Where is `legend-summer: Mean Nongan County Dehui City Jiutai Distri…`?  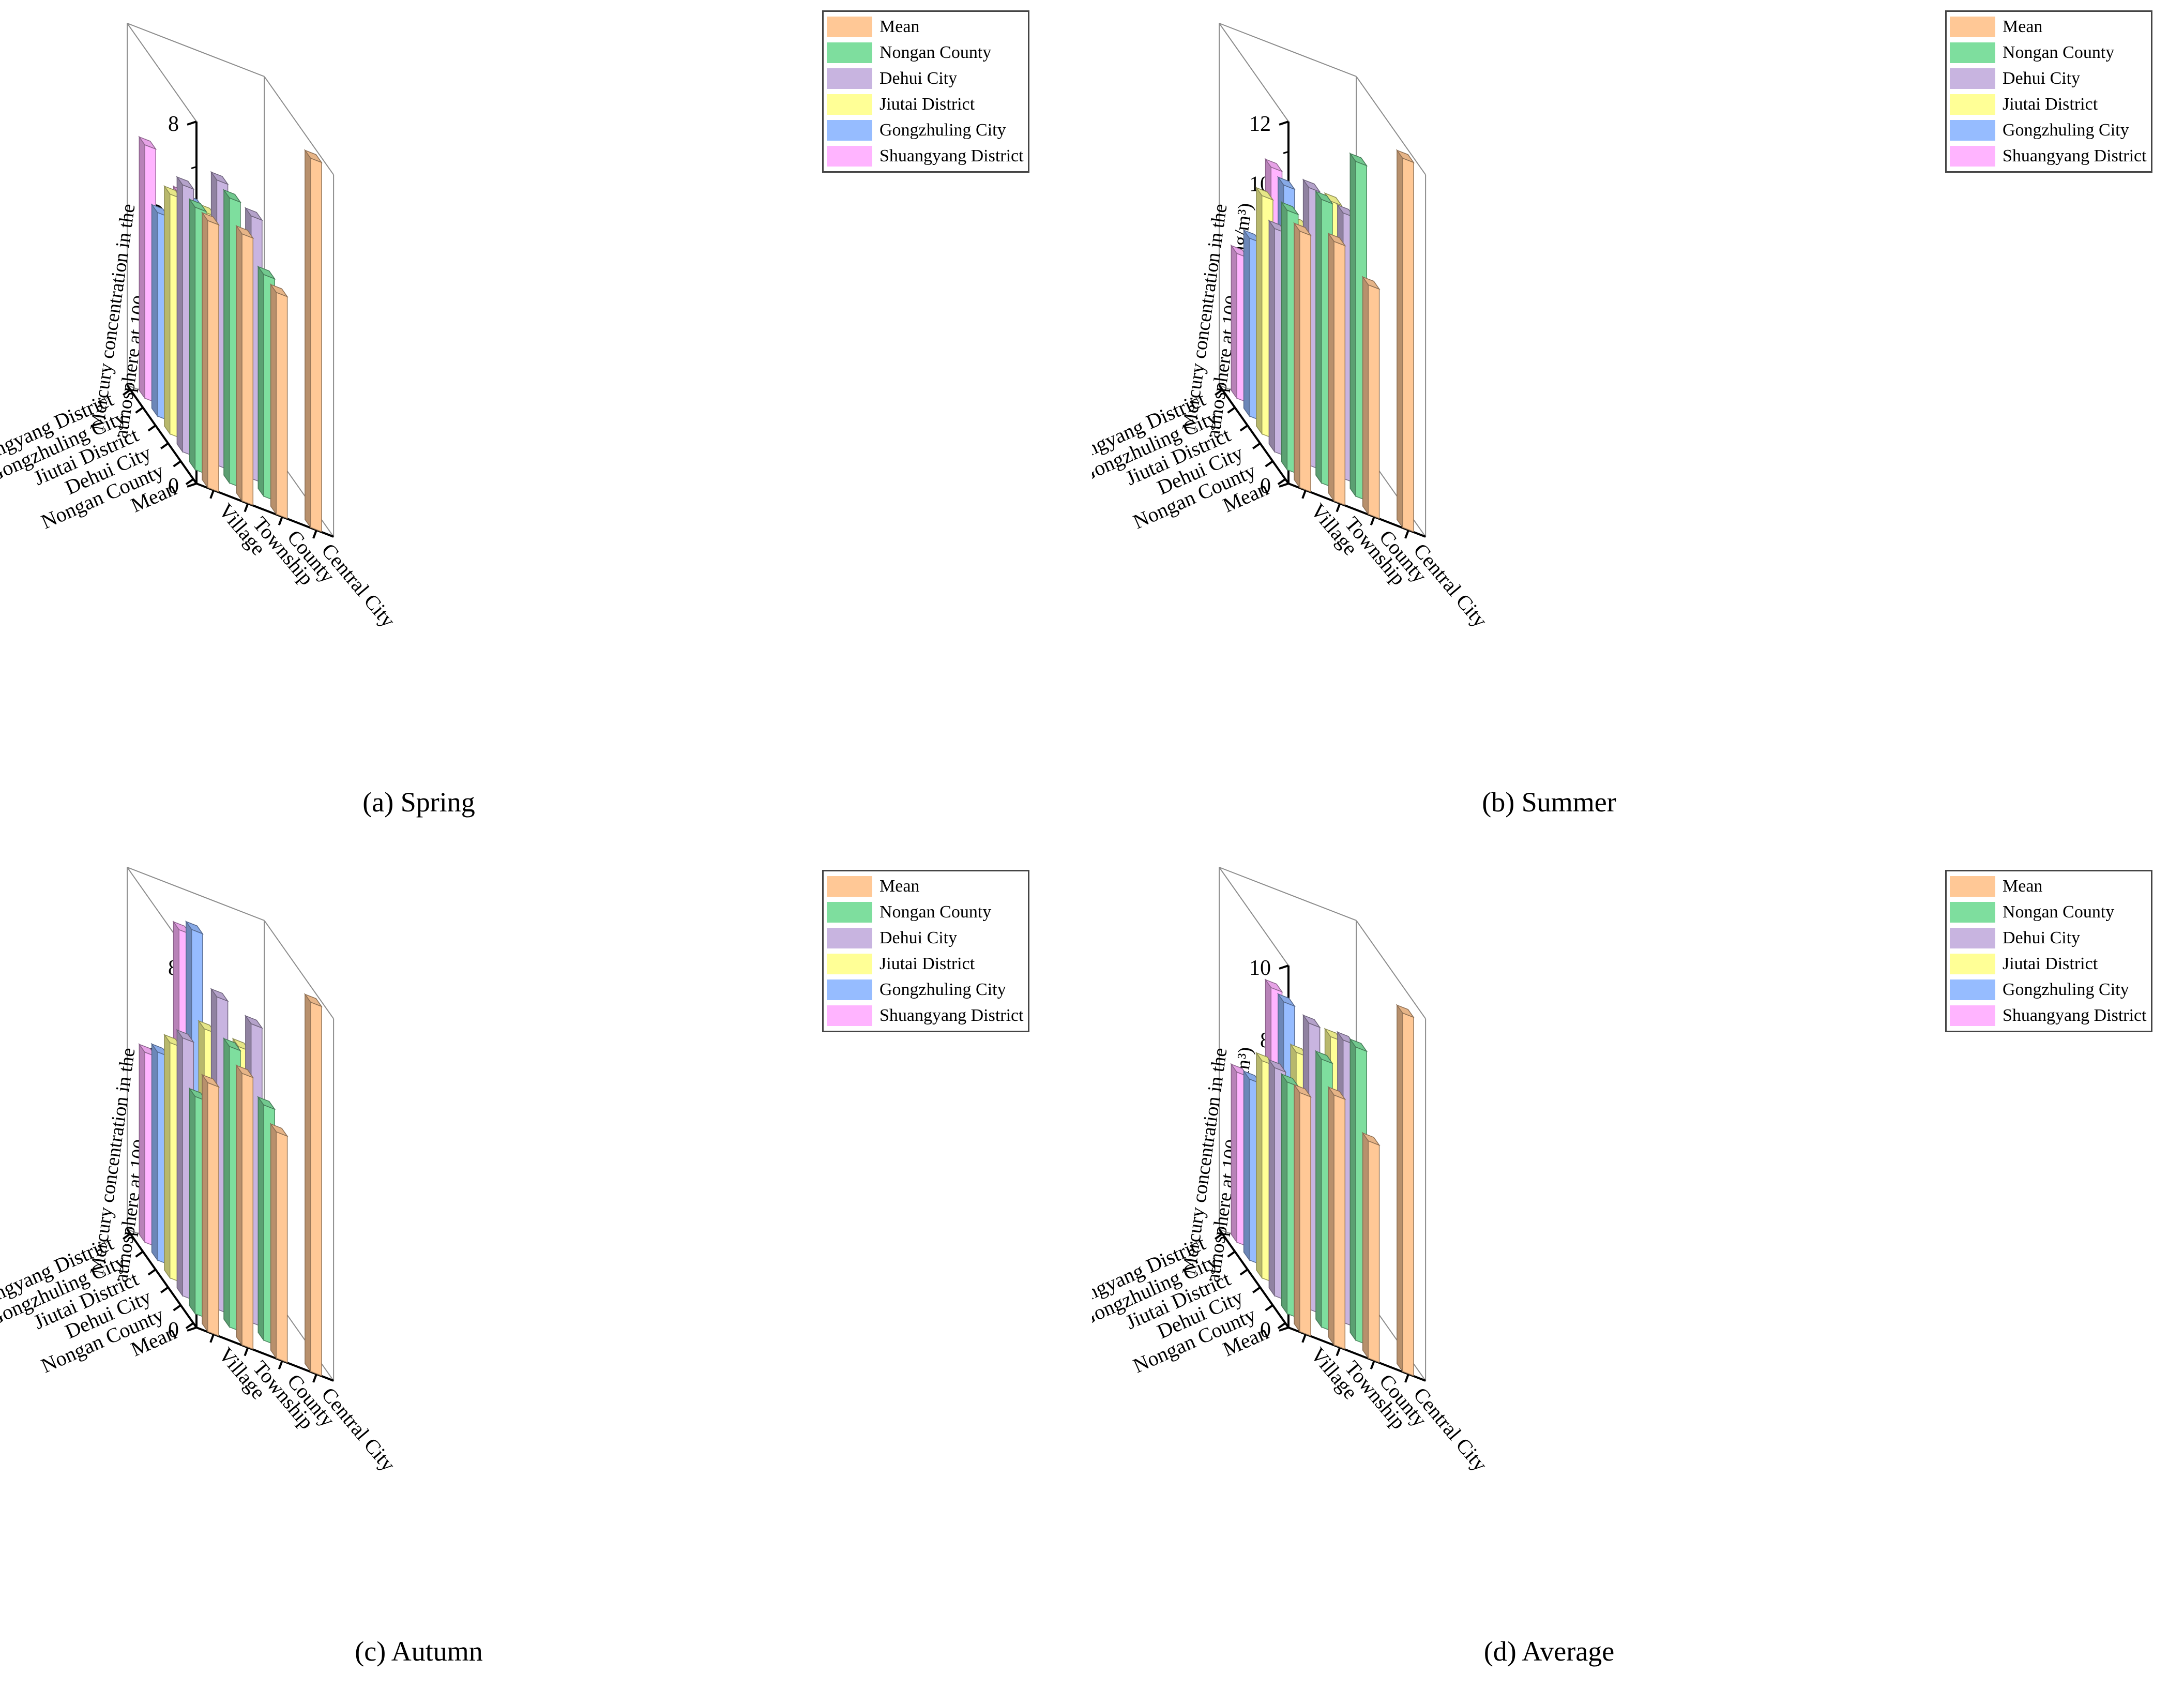
legend-summer: Mean Nongan County Dehui City Jiutai Distri… is located at coordinates (2048, 91).